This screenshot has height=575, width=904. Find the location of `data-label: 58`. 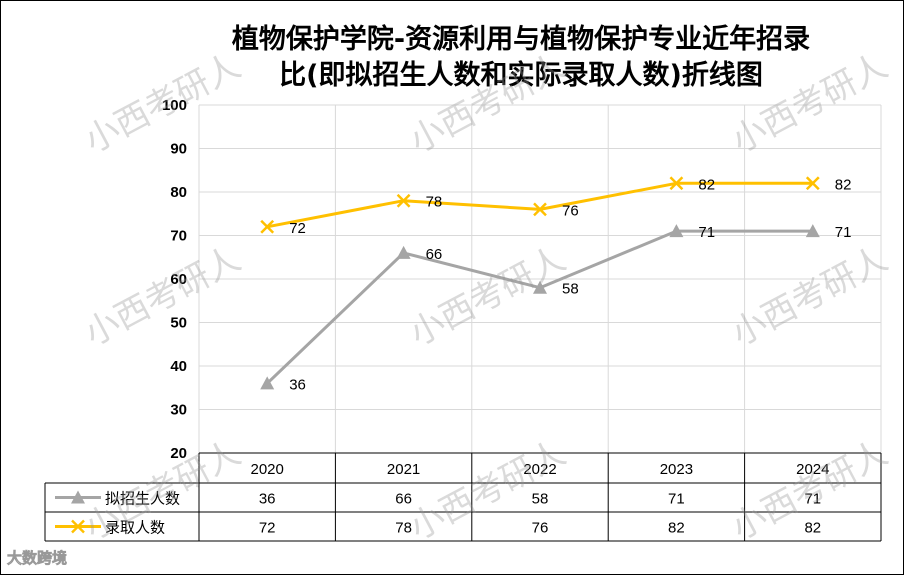

data-label: 58 is located at coordinates (570, 289).